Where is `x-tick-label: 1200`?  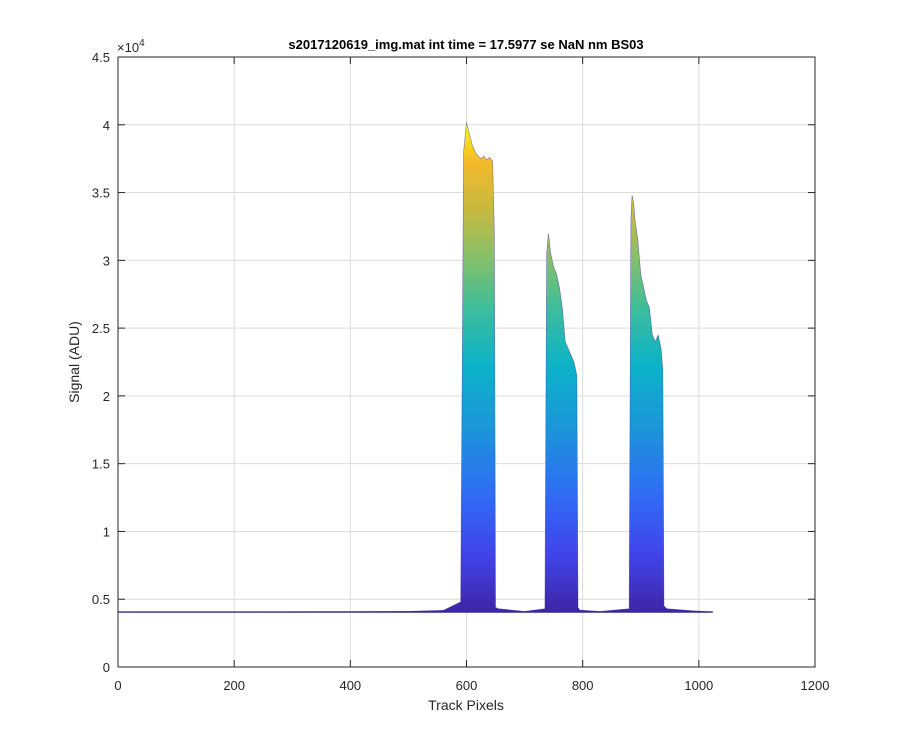 x-tick-label: 1200 is located at coordinates (815, 685).